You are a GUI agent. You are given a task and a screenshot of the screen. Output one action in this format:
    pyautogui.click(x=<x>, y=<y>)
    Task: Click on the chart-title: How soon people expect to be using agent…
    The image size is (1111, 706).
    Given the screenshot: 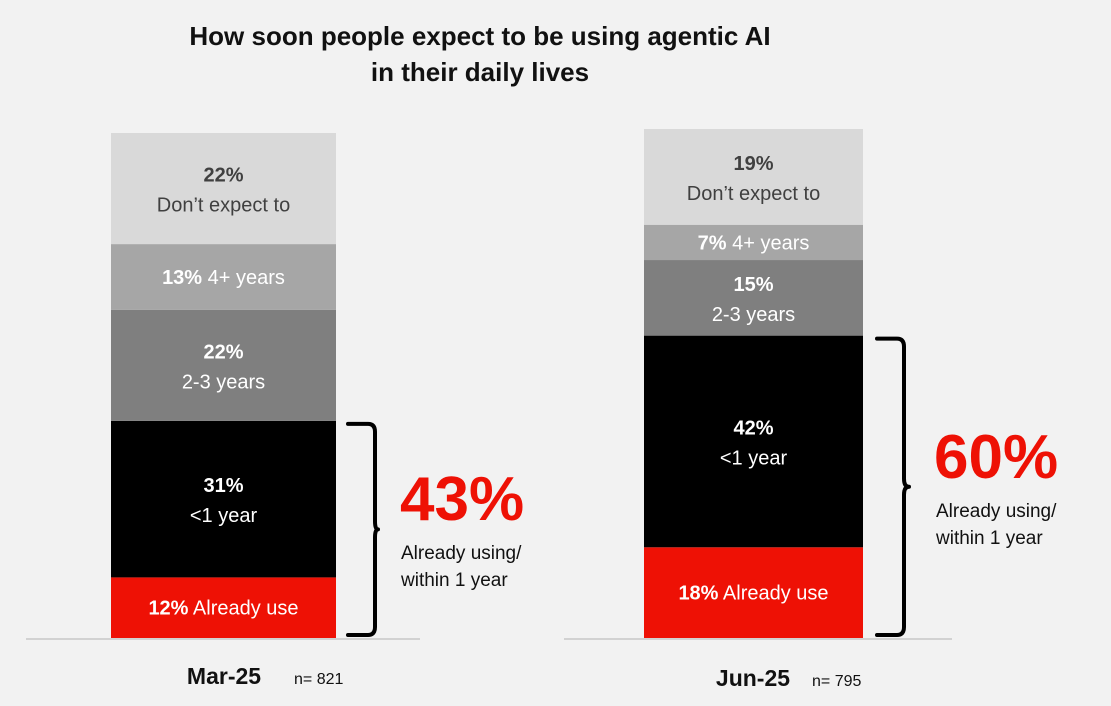 What is the action you would take?
    pyautogui.click(x=480, y=54)
    